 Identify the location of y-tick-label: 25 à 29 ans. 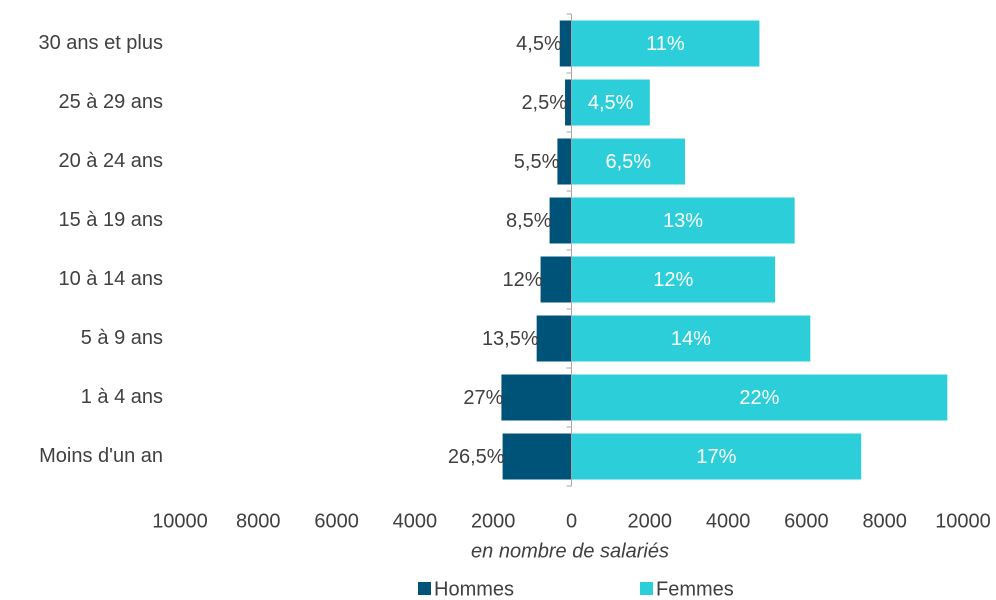
(110, 102).